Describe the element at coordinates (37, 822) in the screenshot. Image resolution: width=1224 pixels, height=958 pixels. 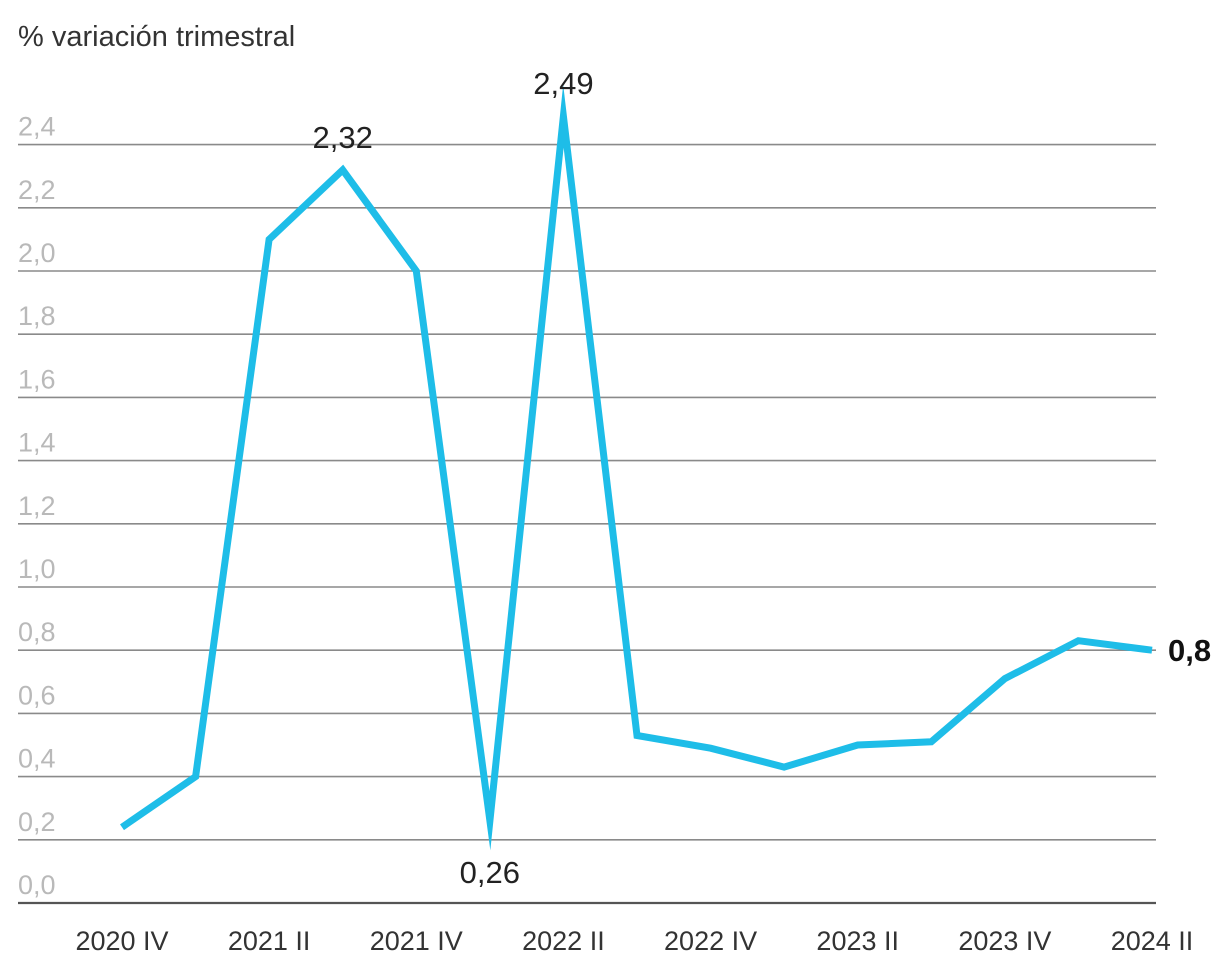
I see `y-tick-label: 0,2` at that location.